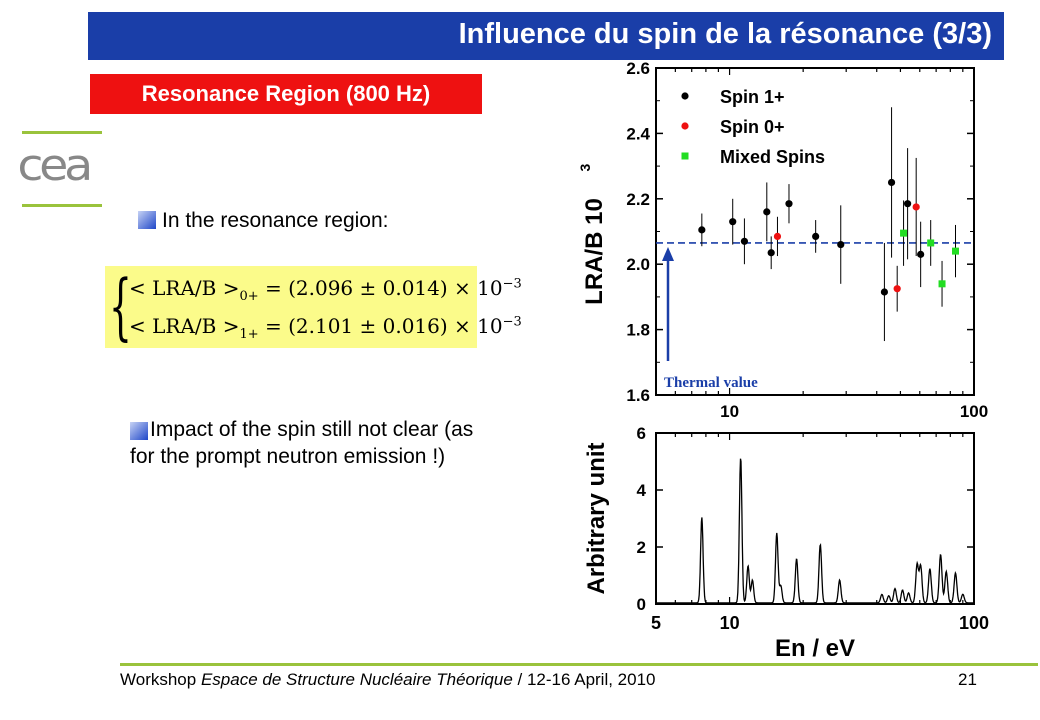  Describe the element at coordinates (579, 664) in the screenshot. I see `footer-line` at that location.